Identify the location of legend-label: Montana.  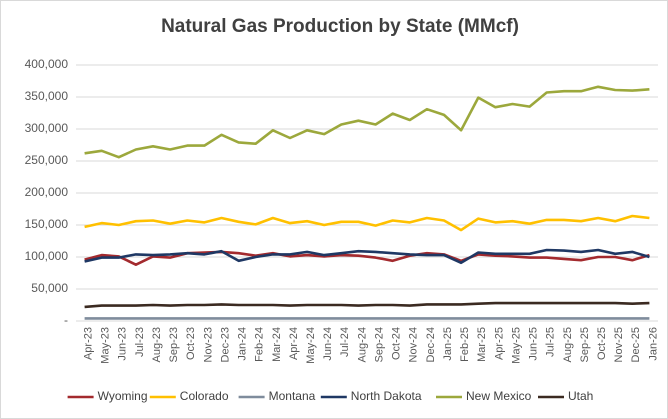
(292, 396).